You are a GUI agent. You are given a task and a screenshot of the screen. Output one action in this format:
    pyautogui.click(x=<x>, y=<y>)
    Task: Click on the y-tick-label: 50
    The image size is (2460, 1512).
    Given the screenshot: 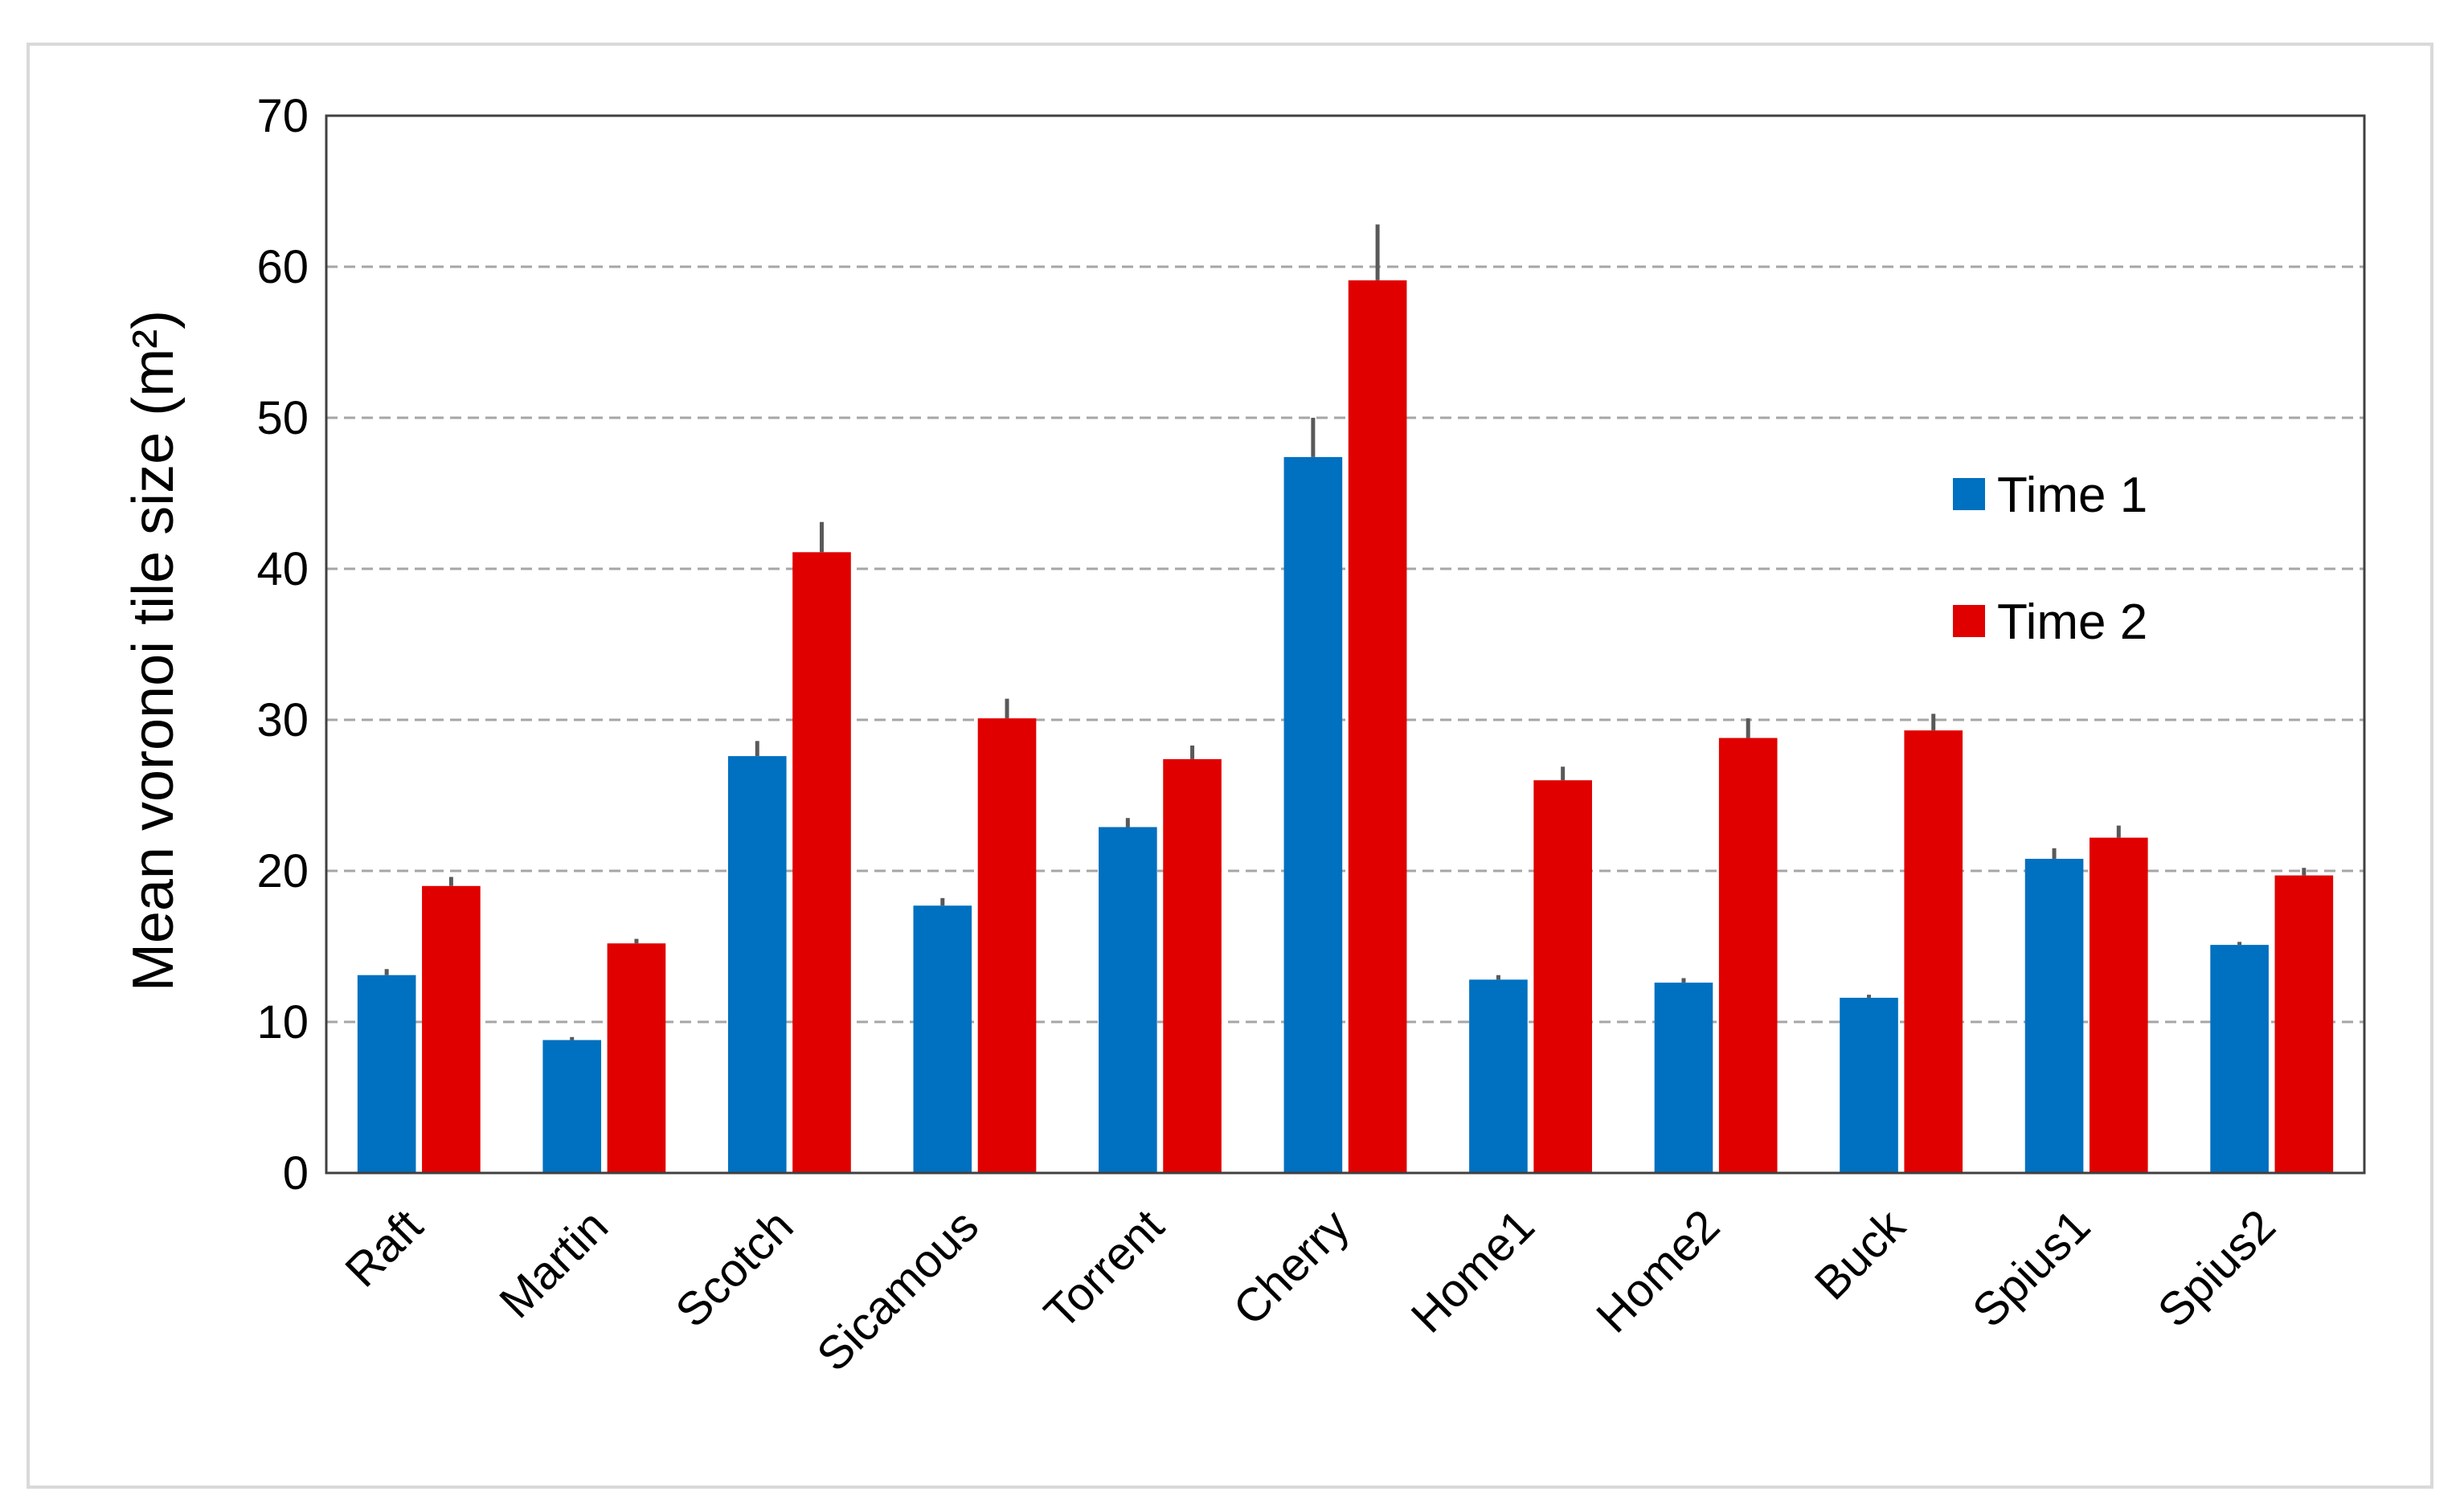 What is the action you would take?
    pyautogui.click(x=282, y=418)
    